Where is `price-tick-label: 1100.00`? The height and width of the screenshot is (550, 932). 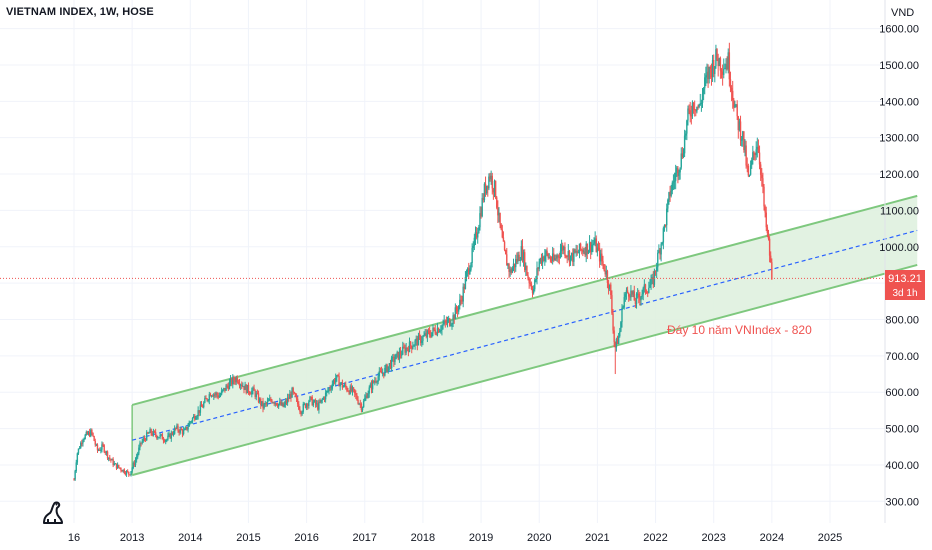 price-tick-label: 1100.00 is located at coordinates (899, 211).